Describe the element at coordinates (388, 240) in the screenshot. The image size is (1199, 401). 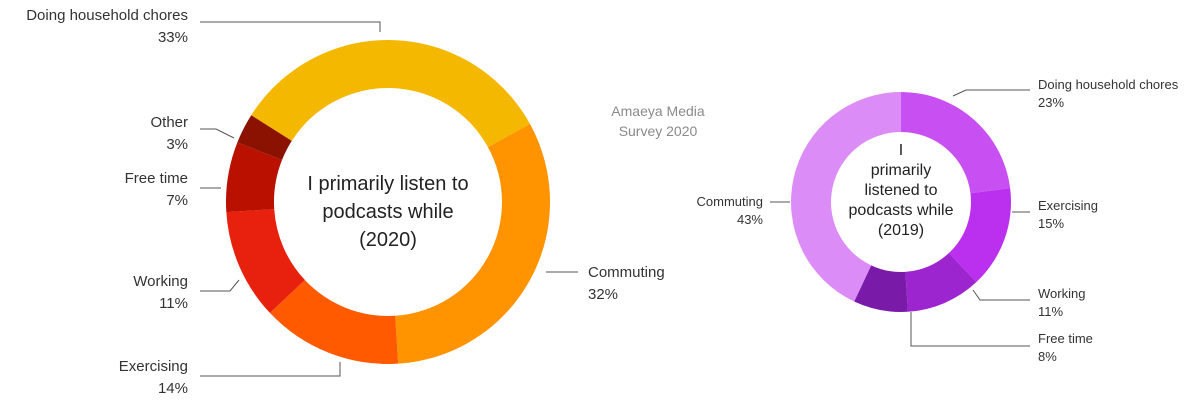
I see `chart1-center-title-line: (2020)` at that location.